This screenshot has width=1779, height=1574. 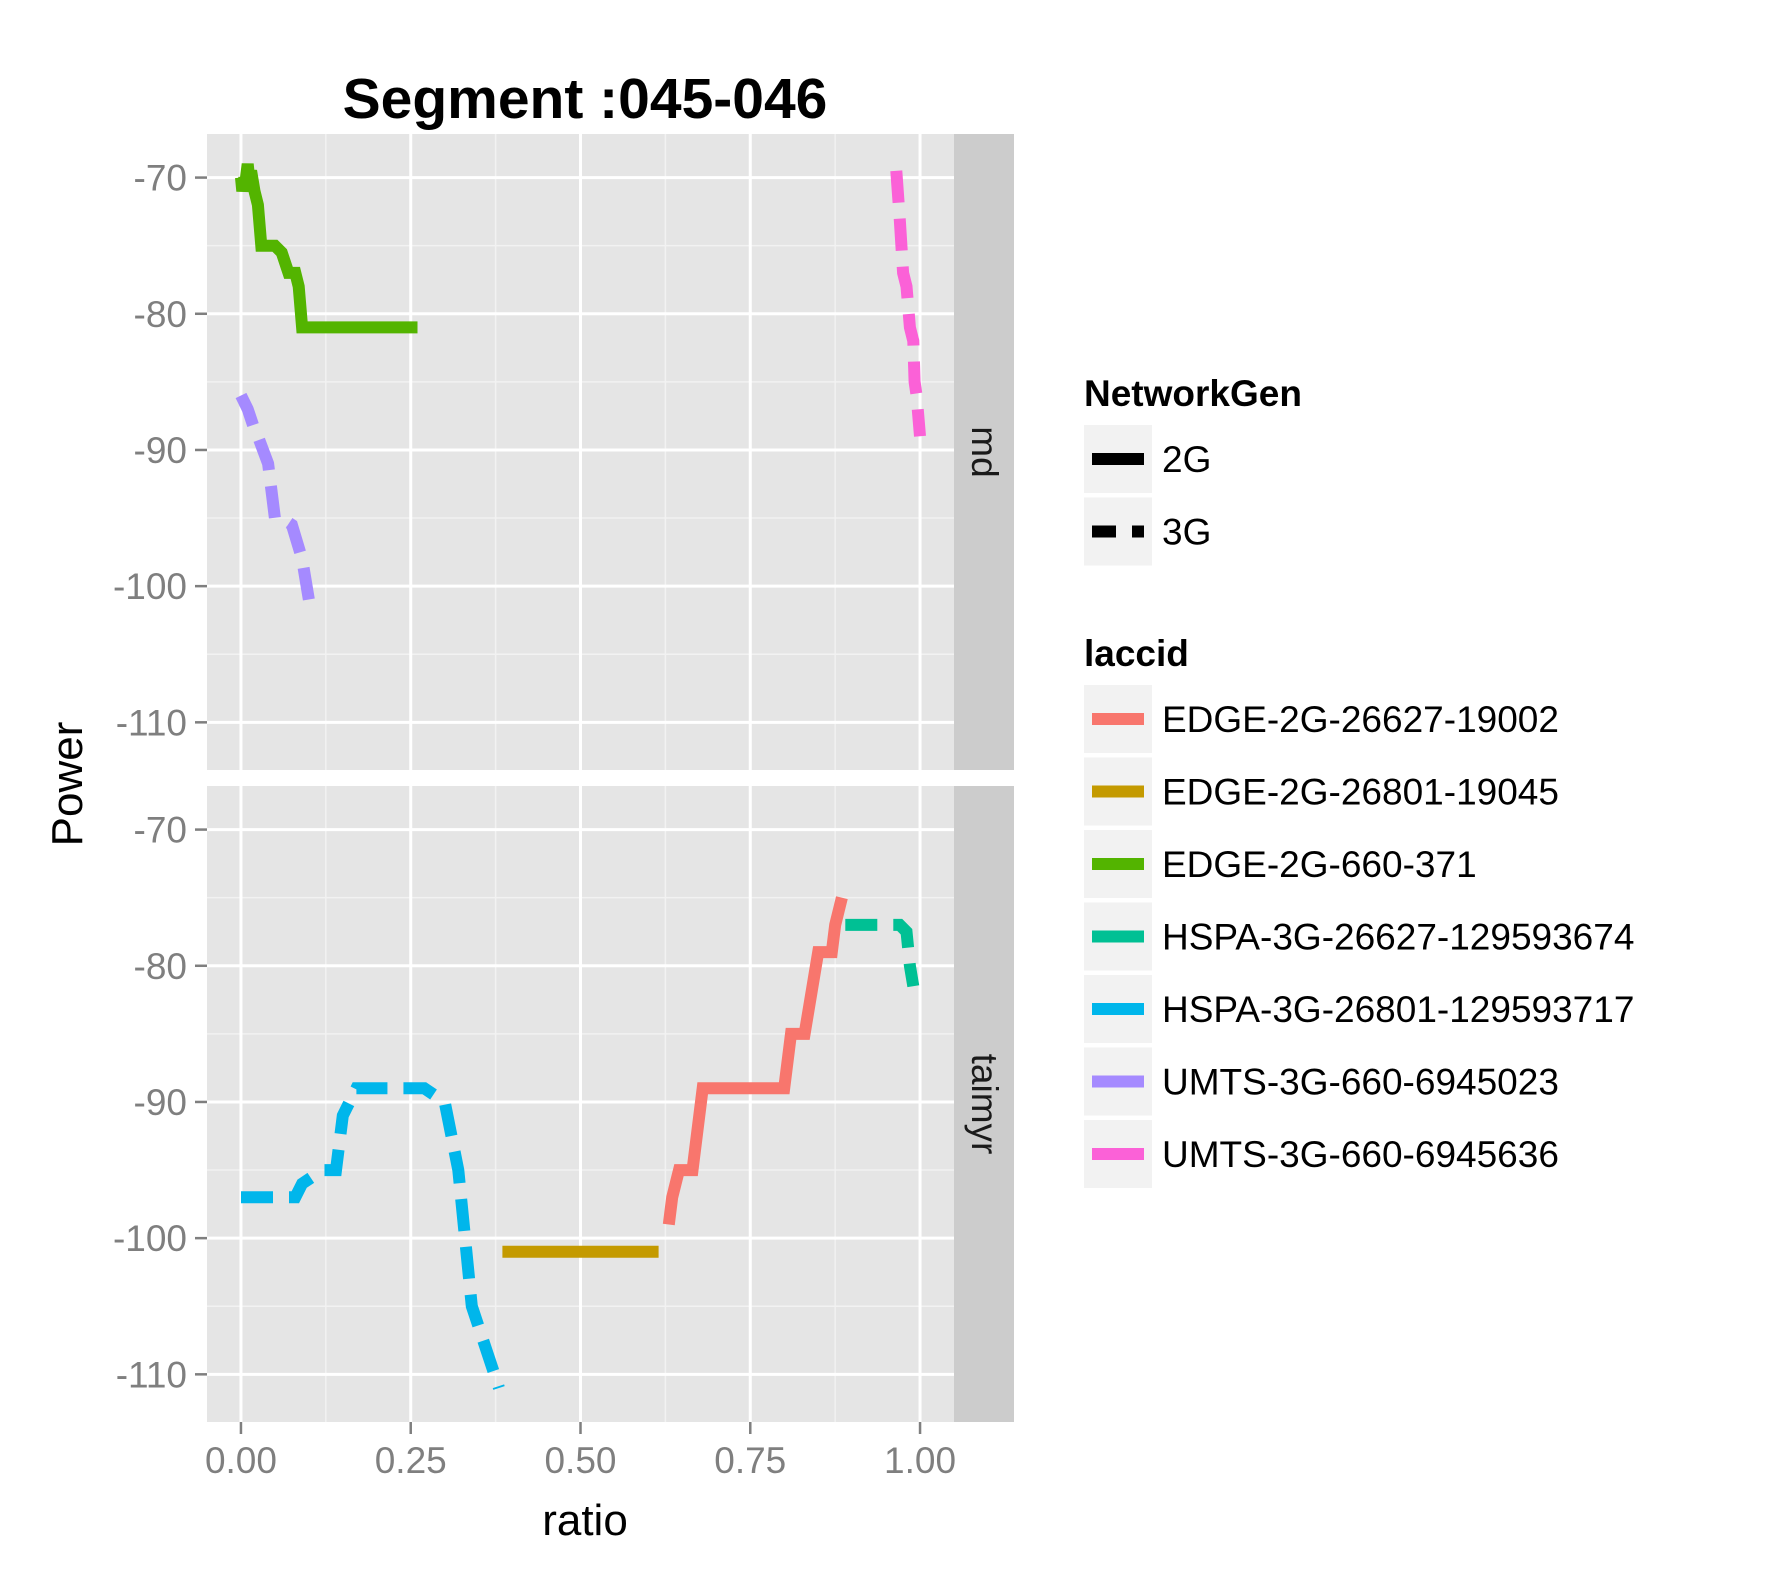 What do you see at coordinates (1398, 1009) in the screenshot?
I see `legend-label: HSPA-3G-26801-129593717` at bounding box center [1398, 1009].